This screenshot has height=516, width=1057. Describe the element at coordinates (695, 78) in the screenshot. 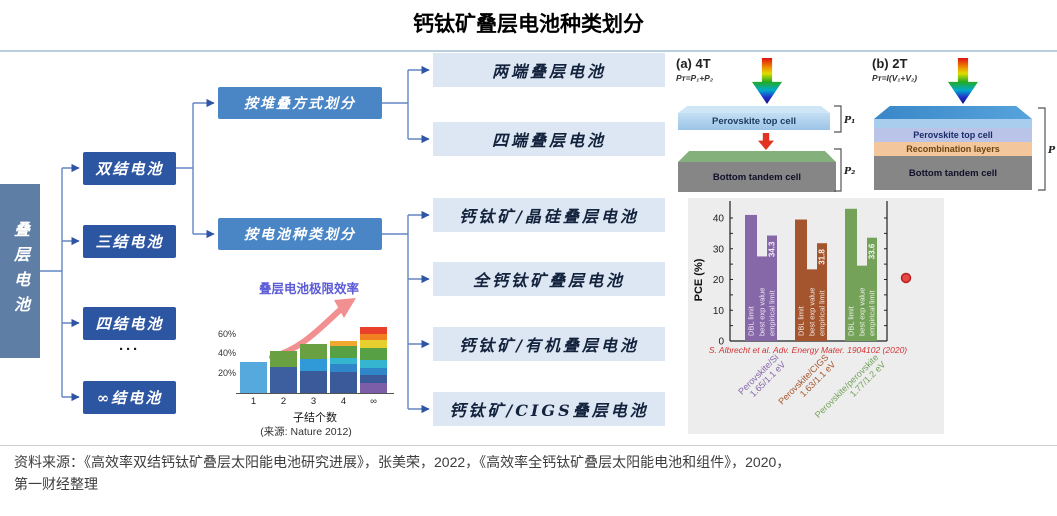

I see `panel-a-formula: Pᴛ=P₁+P₂` at that location.